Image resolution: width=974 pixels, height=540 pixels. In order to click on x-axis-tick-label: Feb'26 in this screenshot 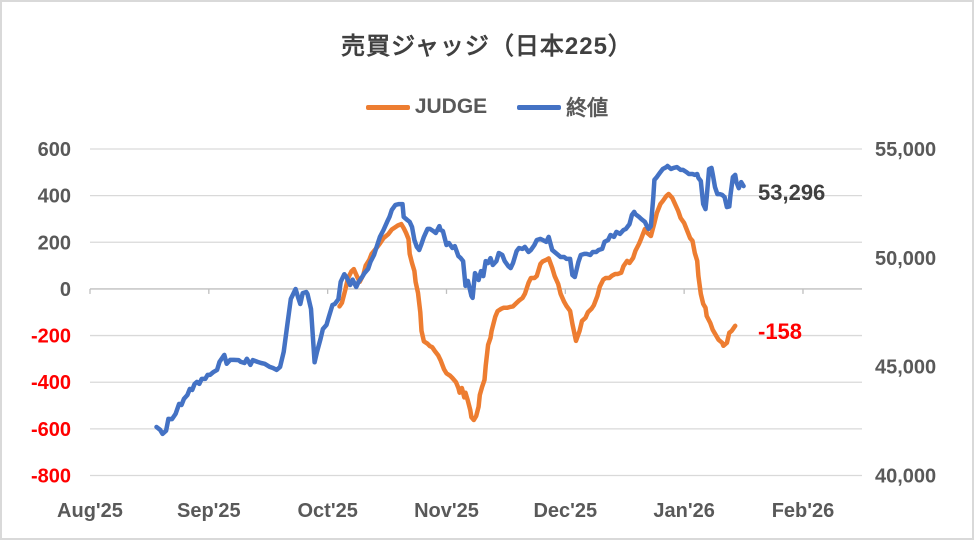, I will do `click(803, 511)`.